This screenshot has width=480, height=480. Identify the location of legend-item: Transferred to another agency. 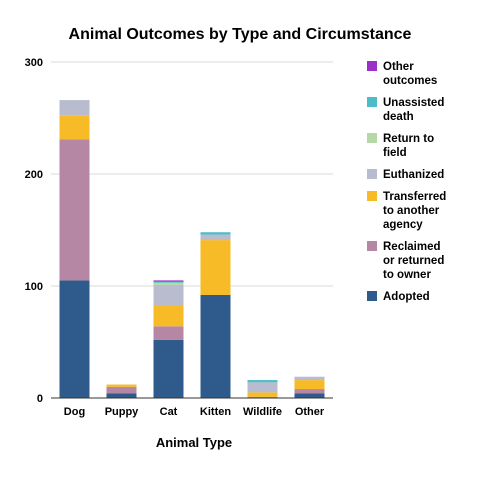
(406, 211).